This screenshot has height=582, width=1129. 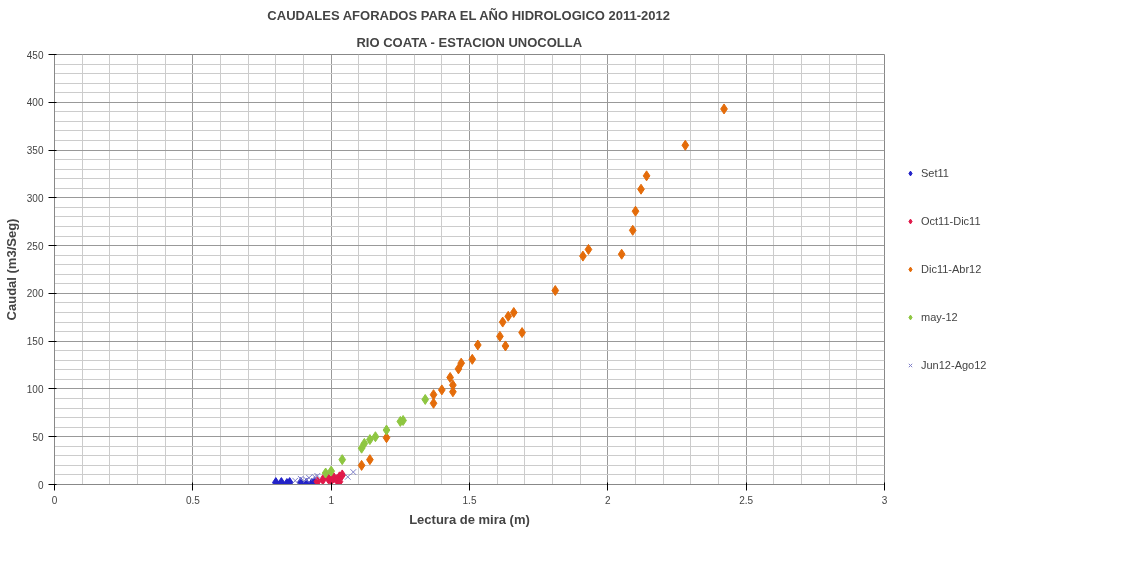 I want to click on x-tick-label: 2.5, so click(x=746, y=500).